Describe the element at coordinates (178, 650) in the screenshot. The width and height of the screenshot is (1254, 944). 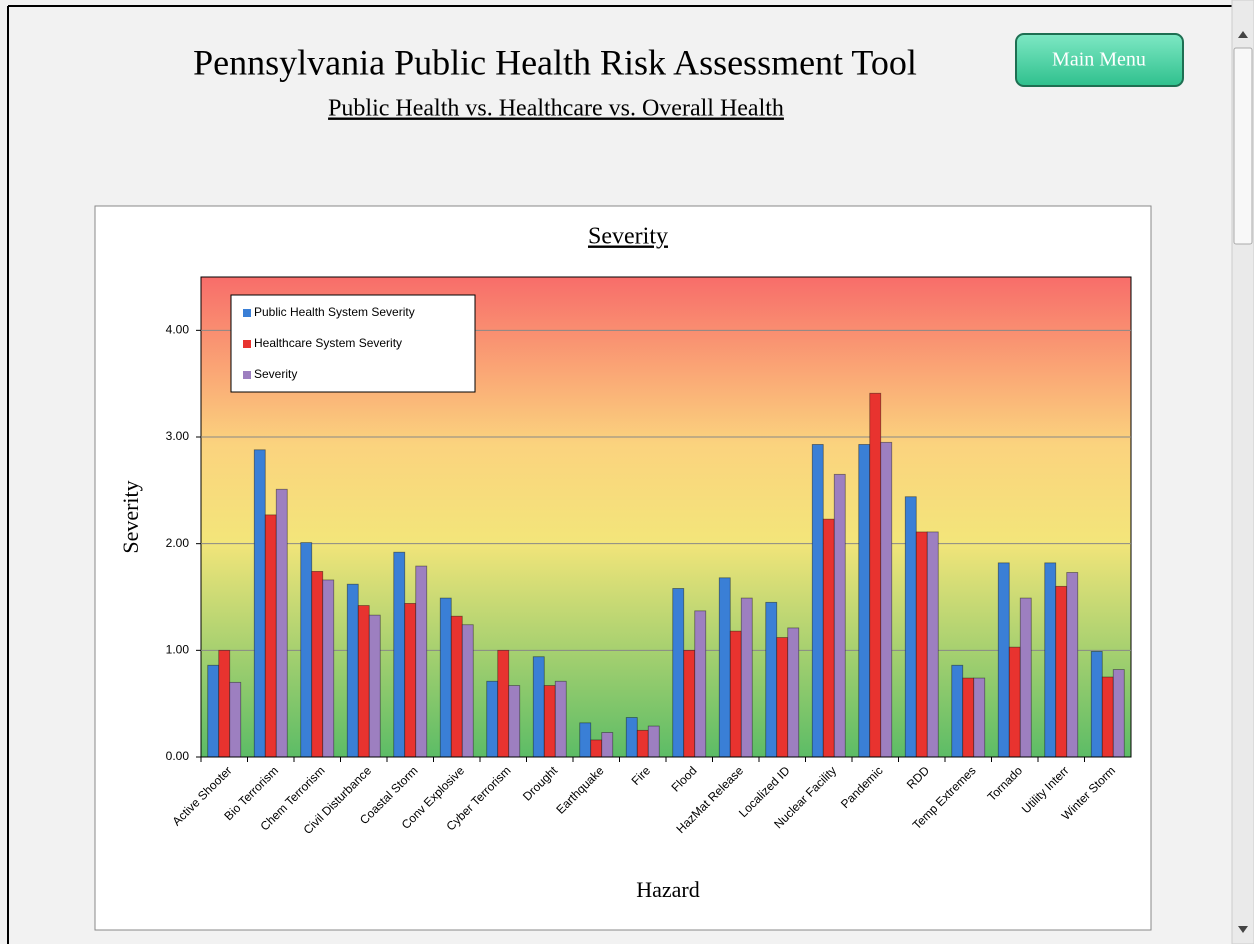
I see `y-tick-label: 1.00` at that location.